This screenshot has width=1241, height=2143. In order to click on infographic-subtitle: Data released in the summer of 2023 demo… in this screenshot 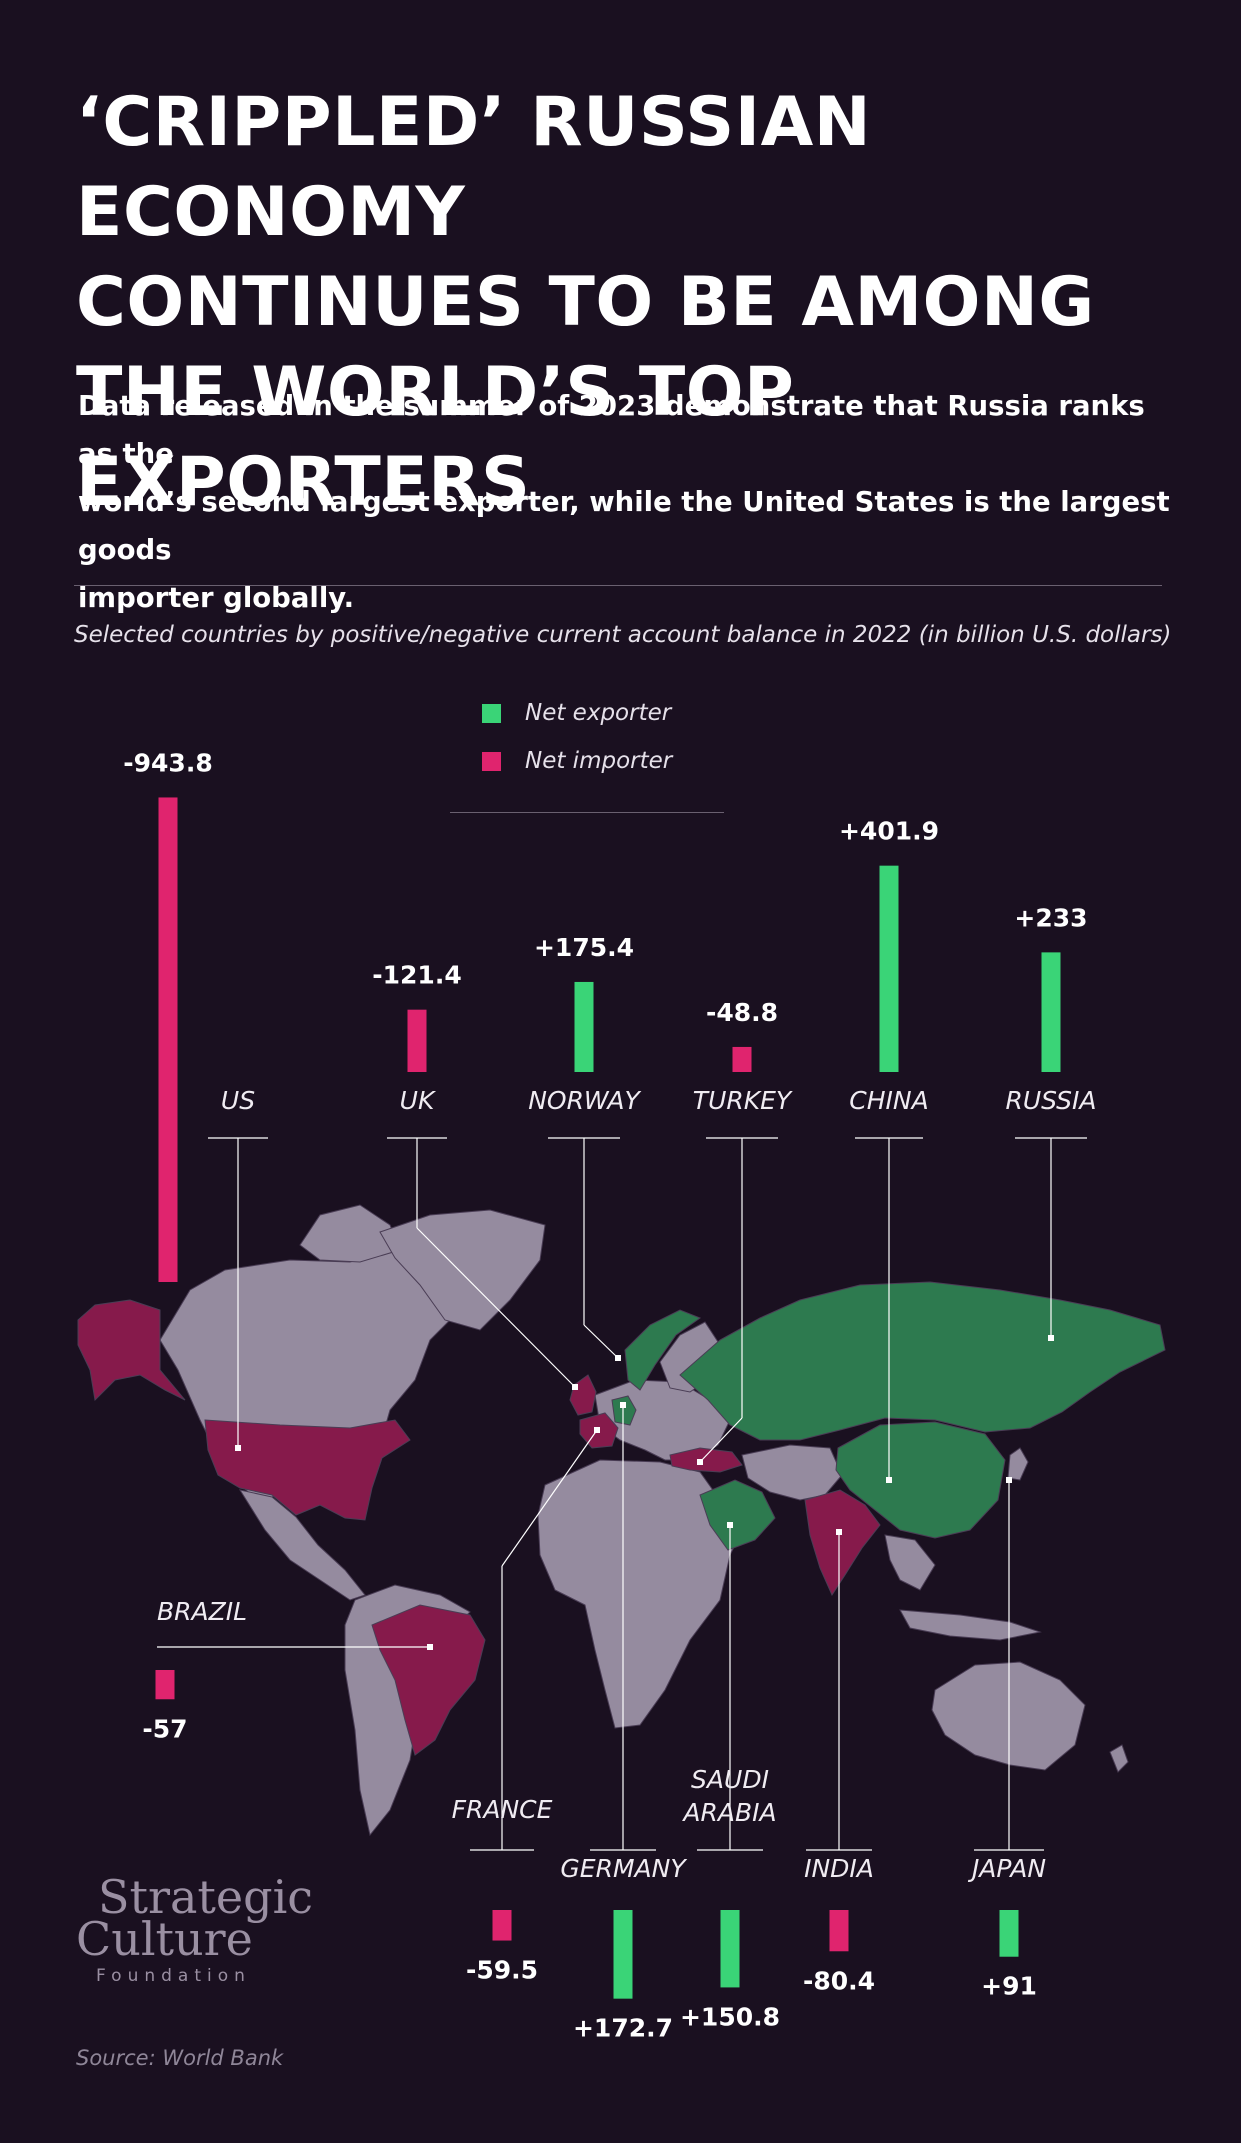, I will do `click(633, 502)`.